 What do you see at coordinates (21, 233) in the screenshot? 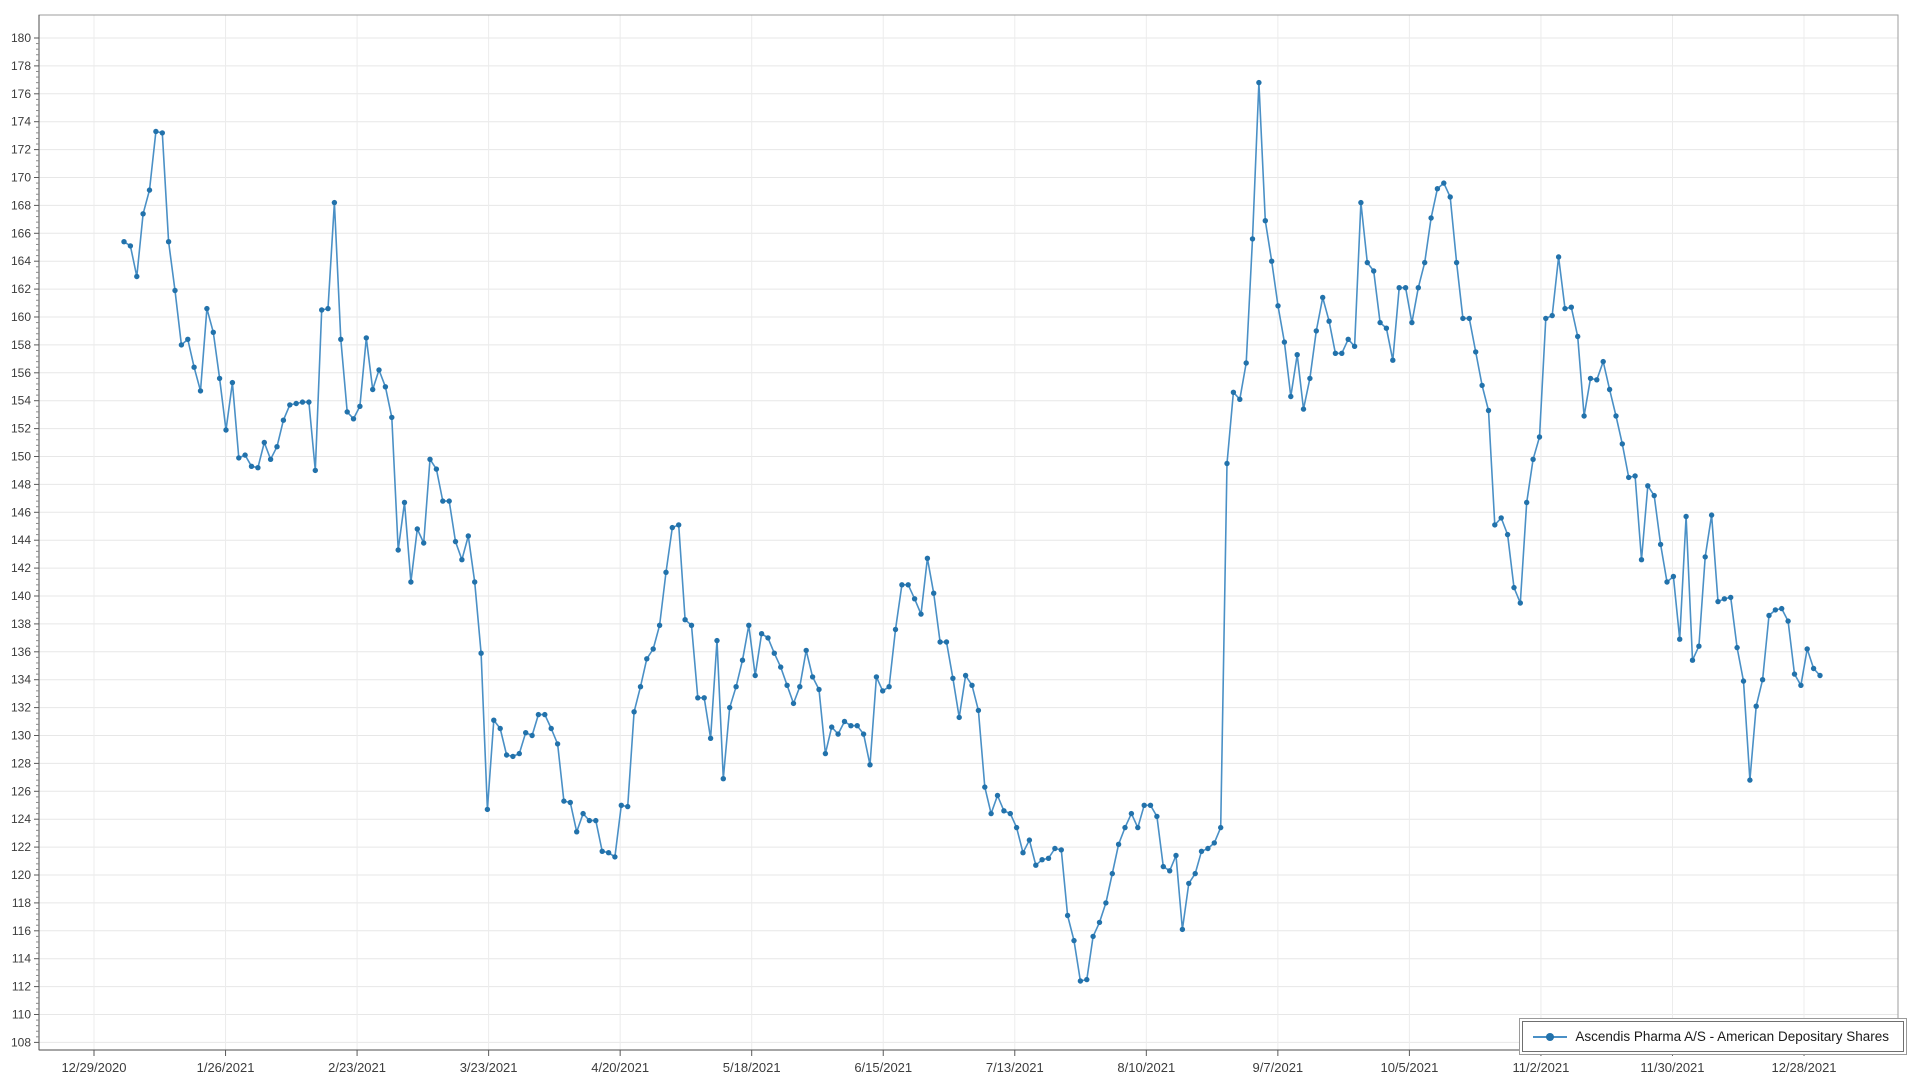
I see `y-axis-tick-label: 166` at bounding box center [21, 233].